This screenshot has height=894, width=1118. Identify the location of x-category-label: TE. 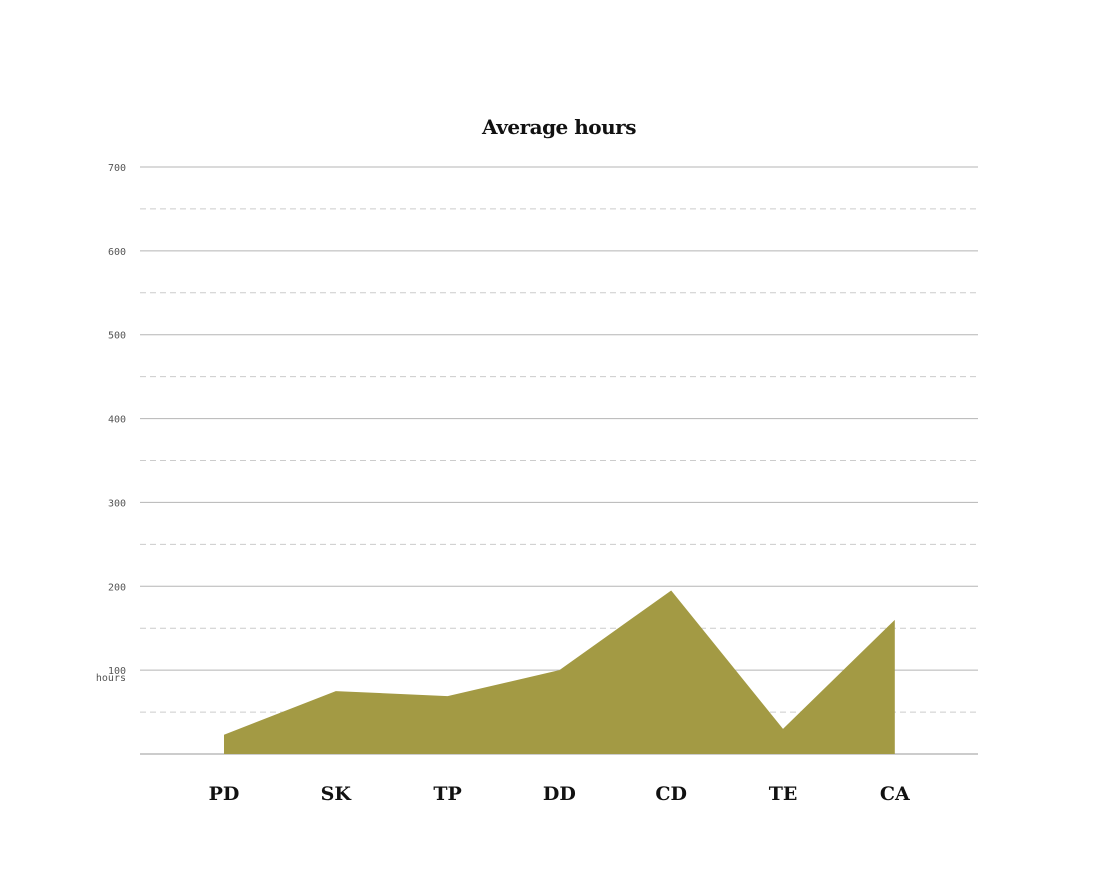
(783, 794).